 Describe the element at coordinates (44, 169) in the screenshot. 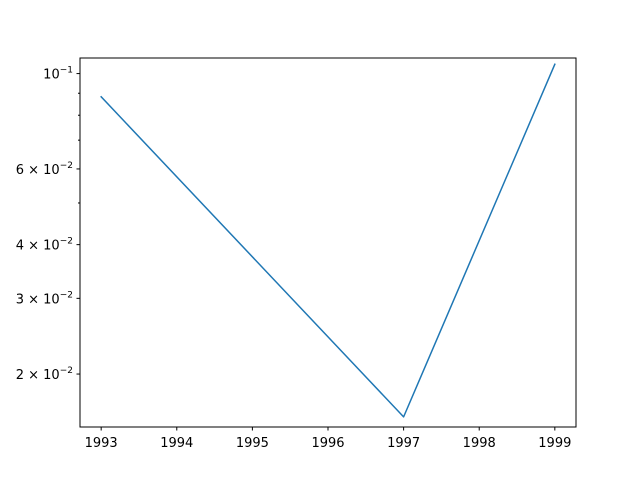

I see `y-tick-label: 6 × 10⁻²` at that location.